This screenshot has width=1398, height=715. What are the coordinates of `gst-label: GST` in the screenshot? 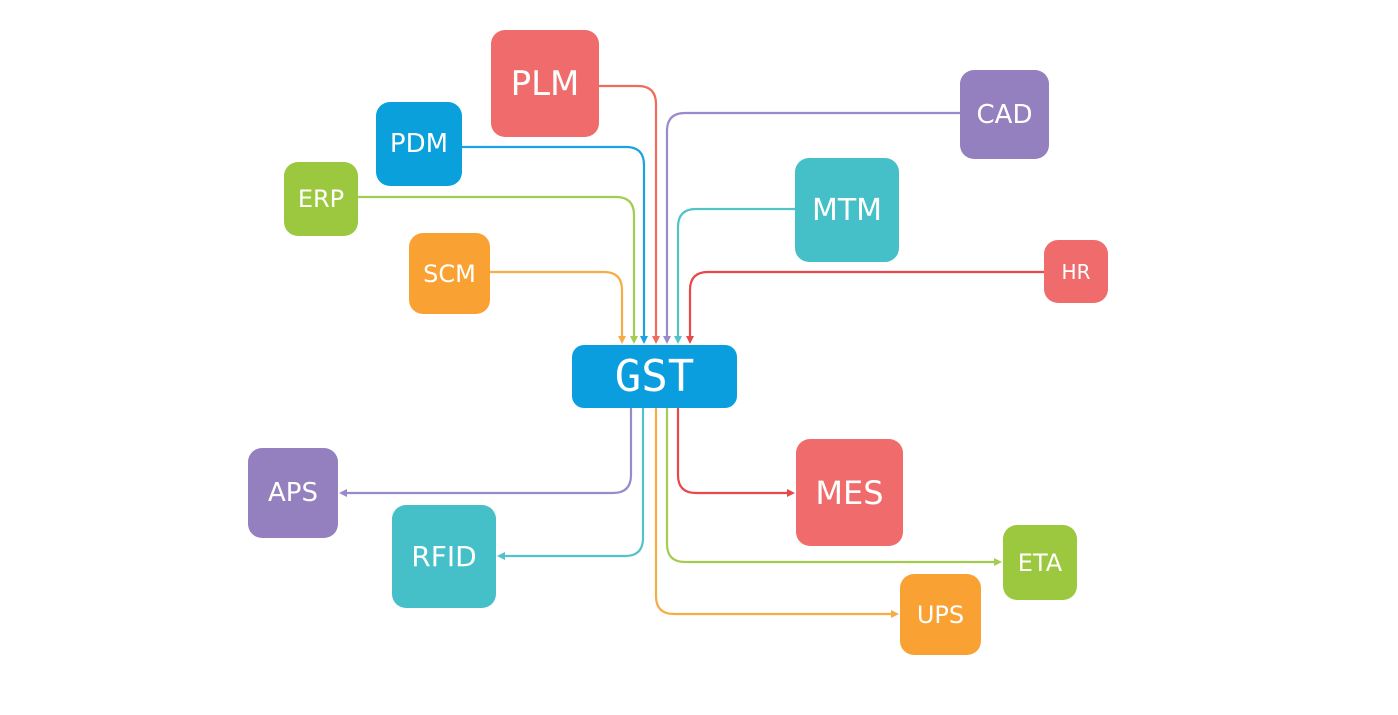 It's located at (654, 376).